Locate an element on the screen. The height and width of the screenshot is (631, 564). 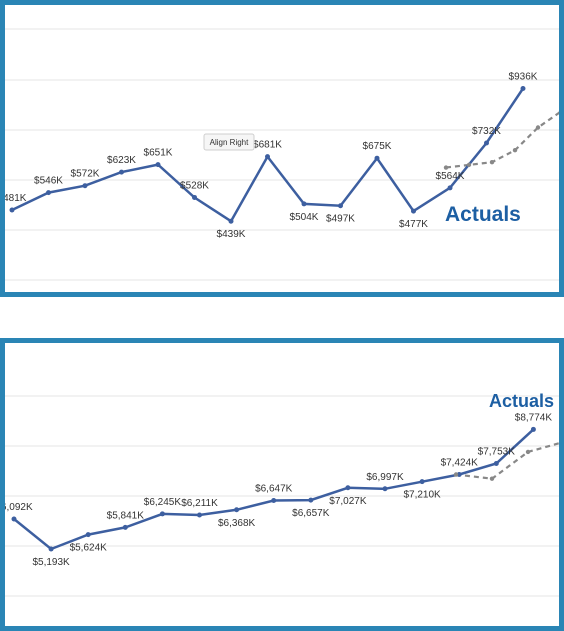
data-label: $504K is located at coordinates (304, 217).